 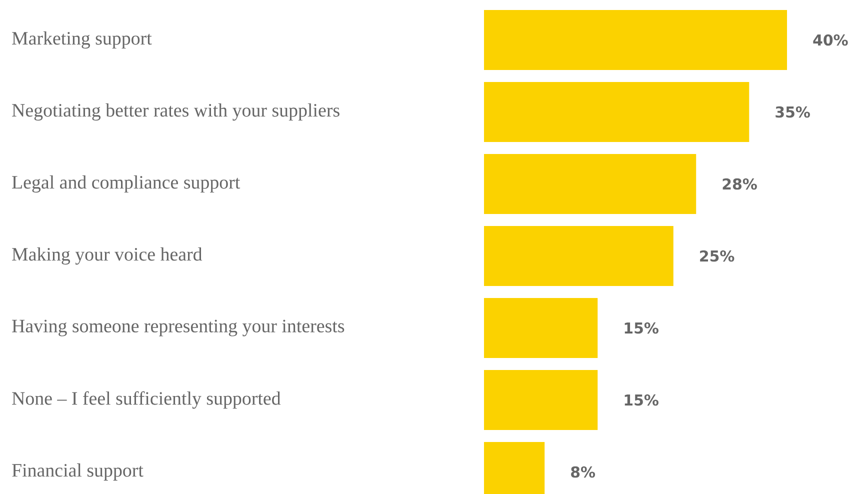 What do you see at coordinates (146, 400) in the screenshot?
I see `y-tick-label: None – I feel sufficiently supported` at bounding box center [146, 400].